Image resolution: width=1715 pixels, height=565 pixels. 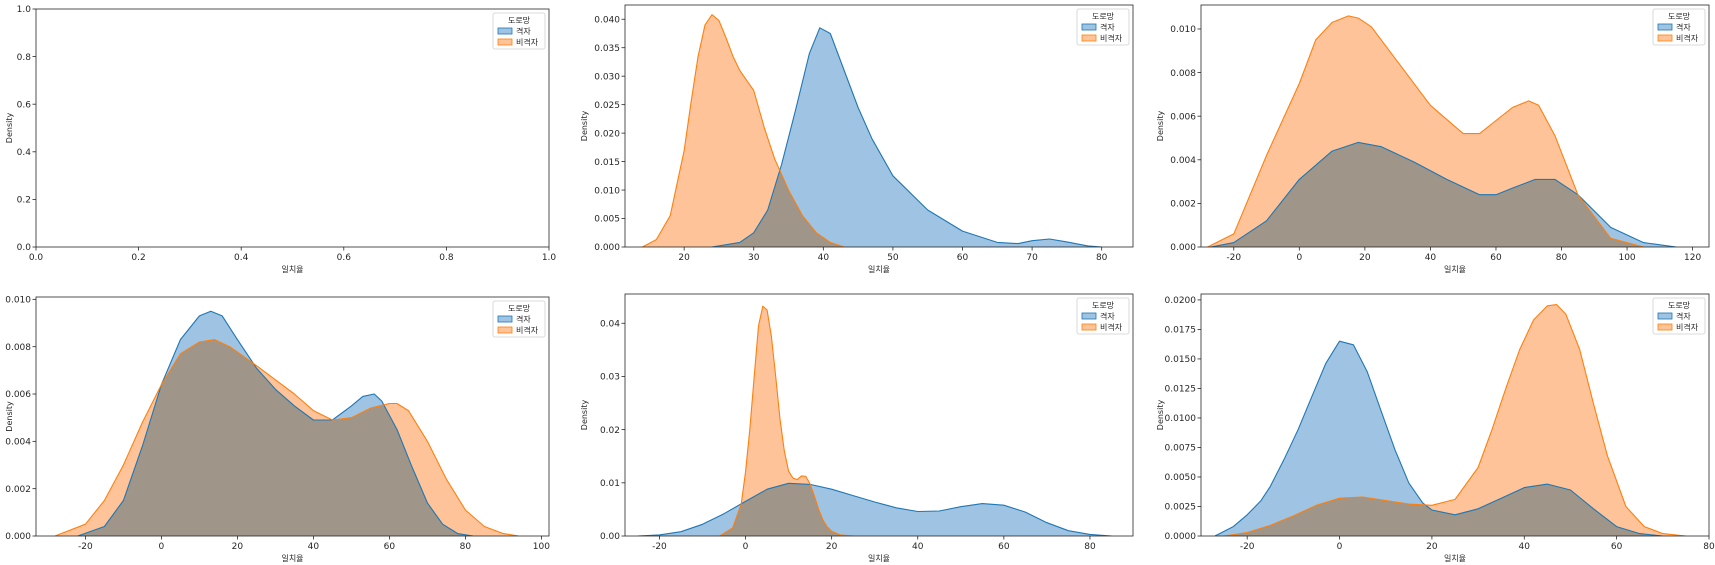 What do you see at coordinates (1181, 478) in the screenshot?
I see `y-tick-label: 0.0050` at bounding box center [1181, 478].